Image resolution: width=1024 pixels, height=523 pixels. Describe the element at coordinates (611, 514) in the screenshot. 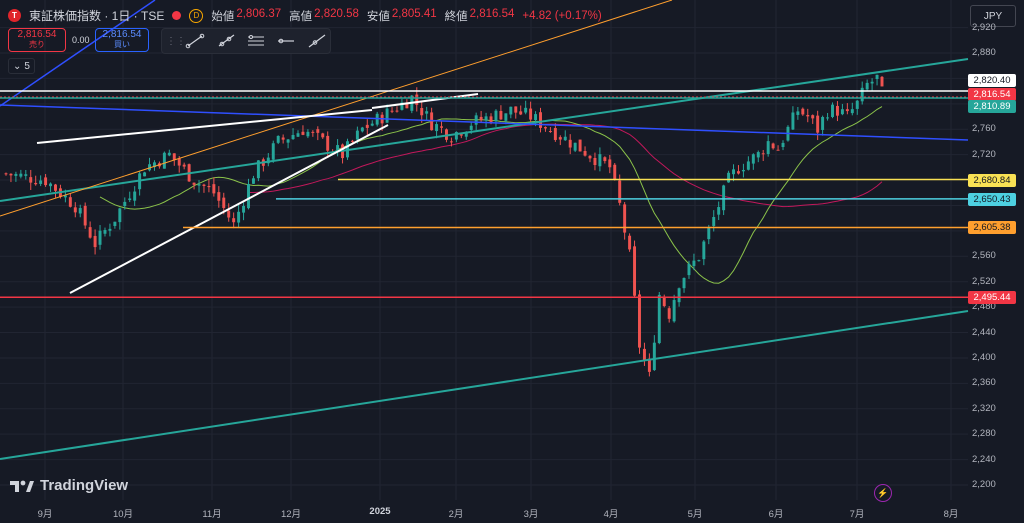

I see `x-axis-label: 4月` at that location.